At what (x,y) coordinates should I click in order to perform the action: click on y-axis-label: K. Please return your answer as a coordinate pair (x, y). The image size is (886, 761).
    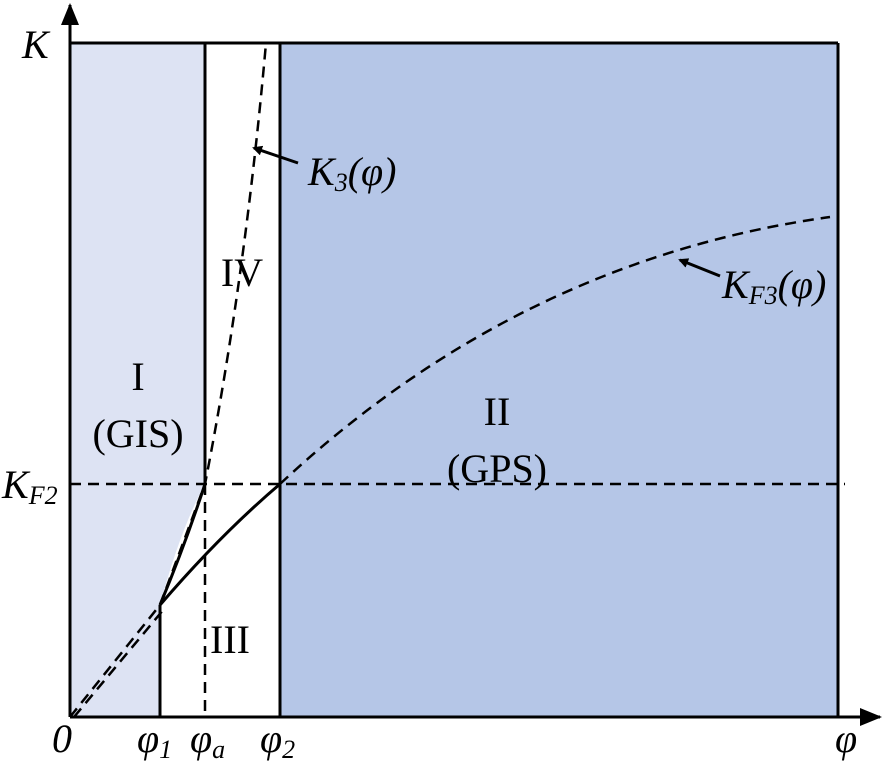
    Looking at the image, I should click on (36, 44).